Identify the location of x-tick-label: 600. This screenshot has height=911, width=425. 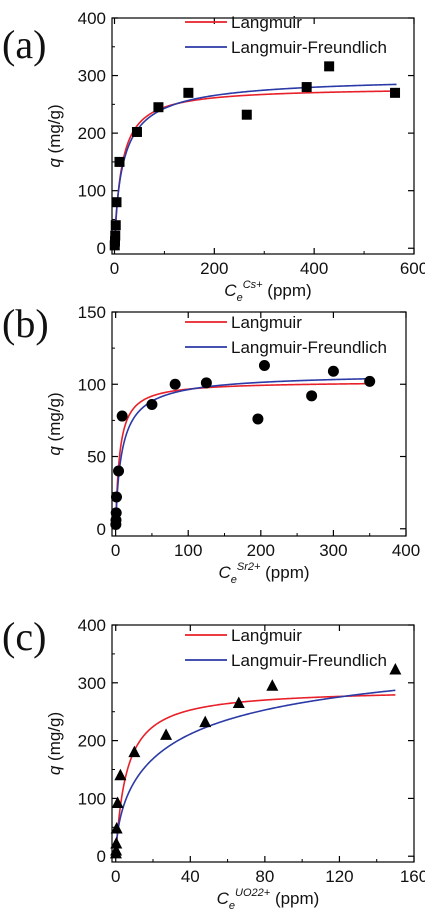
(412, 268).